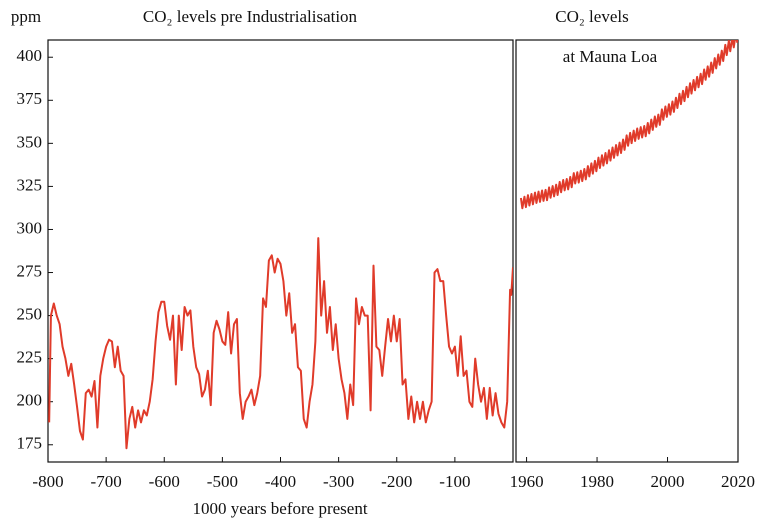 The image size is (764, 528). Describe the element at coordinates (591, 16) in the screenshot. I see `chart-title: CO₂ levels` at that location.